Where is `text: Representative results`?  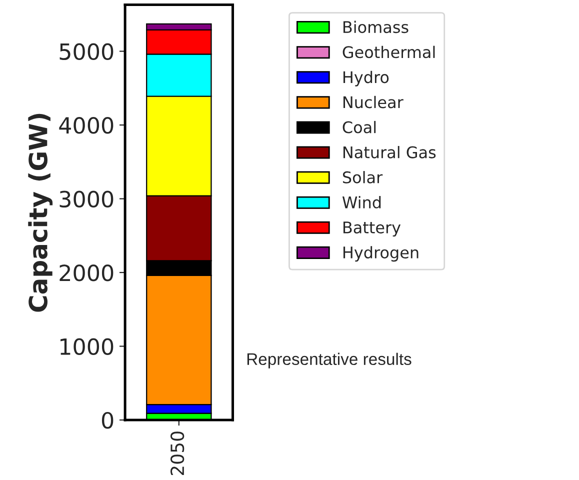
text: Representative results is located at coordinates (329, 360).